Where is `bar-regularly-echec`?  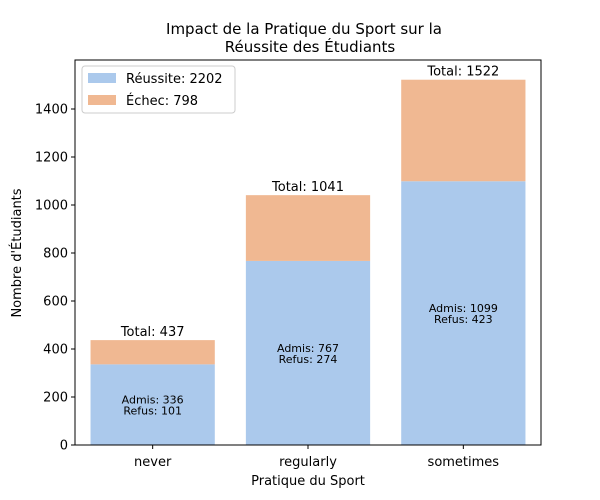
bar-regularly-echec is located at coordinates (308, 228).